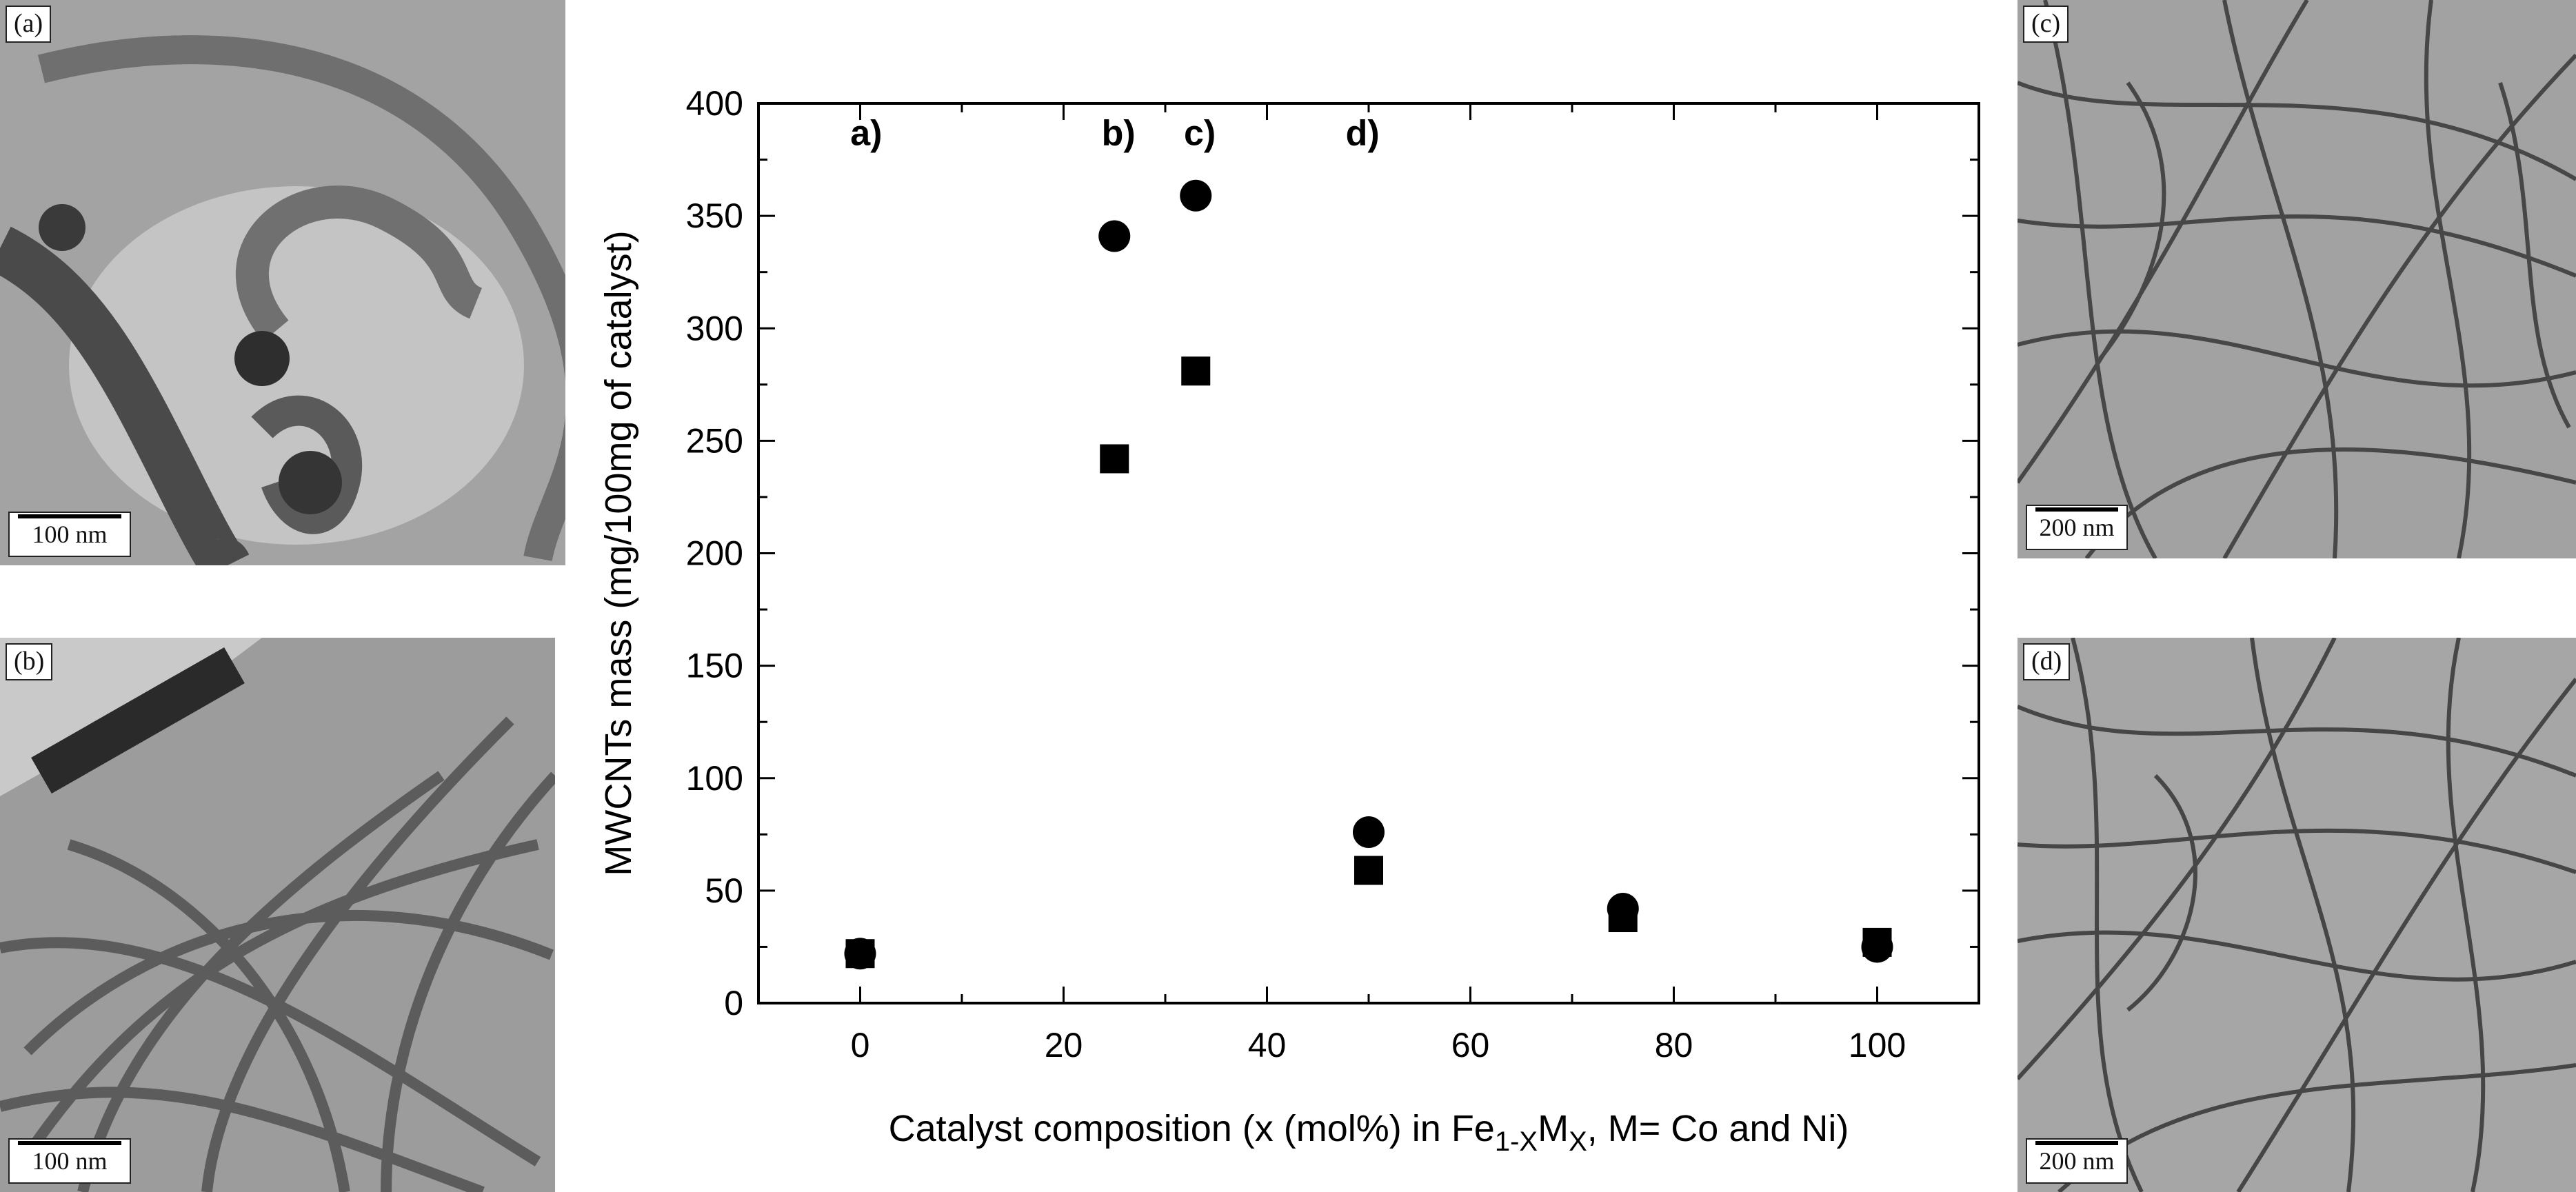 The width and height of the screenshot is (2576, 1192). I want to click on scale-bar-a: 100 nm, so click(69, 534).